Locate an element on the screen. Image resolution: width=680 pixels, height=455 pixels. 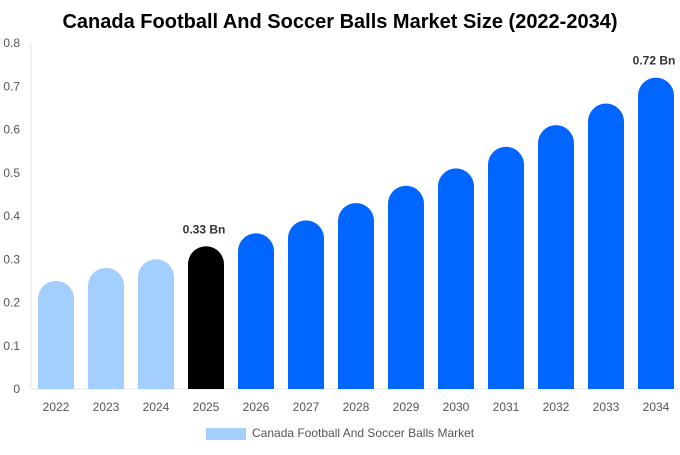
x-tick-label: 2032 is located at coordinates (556, 407).